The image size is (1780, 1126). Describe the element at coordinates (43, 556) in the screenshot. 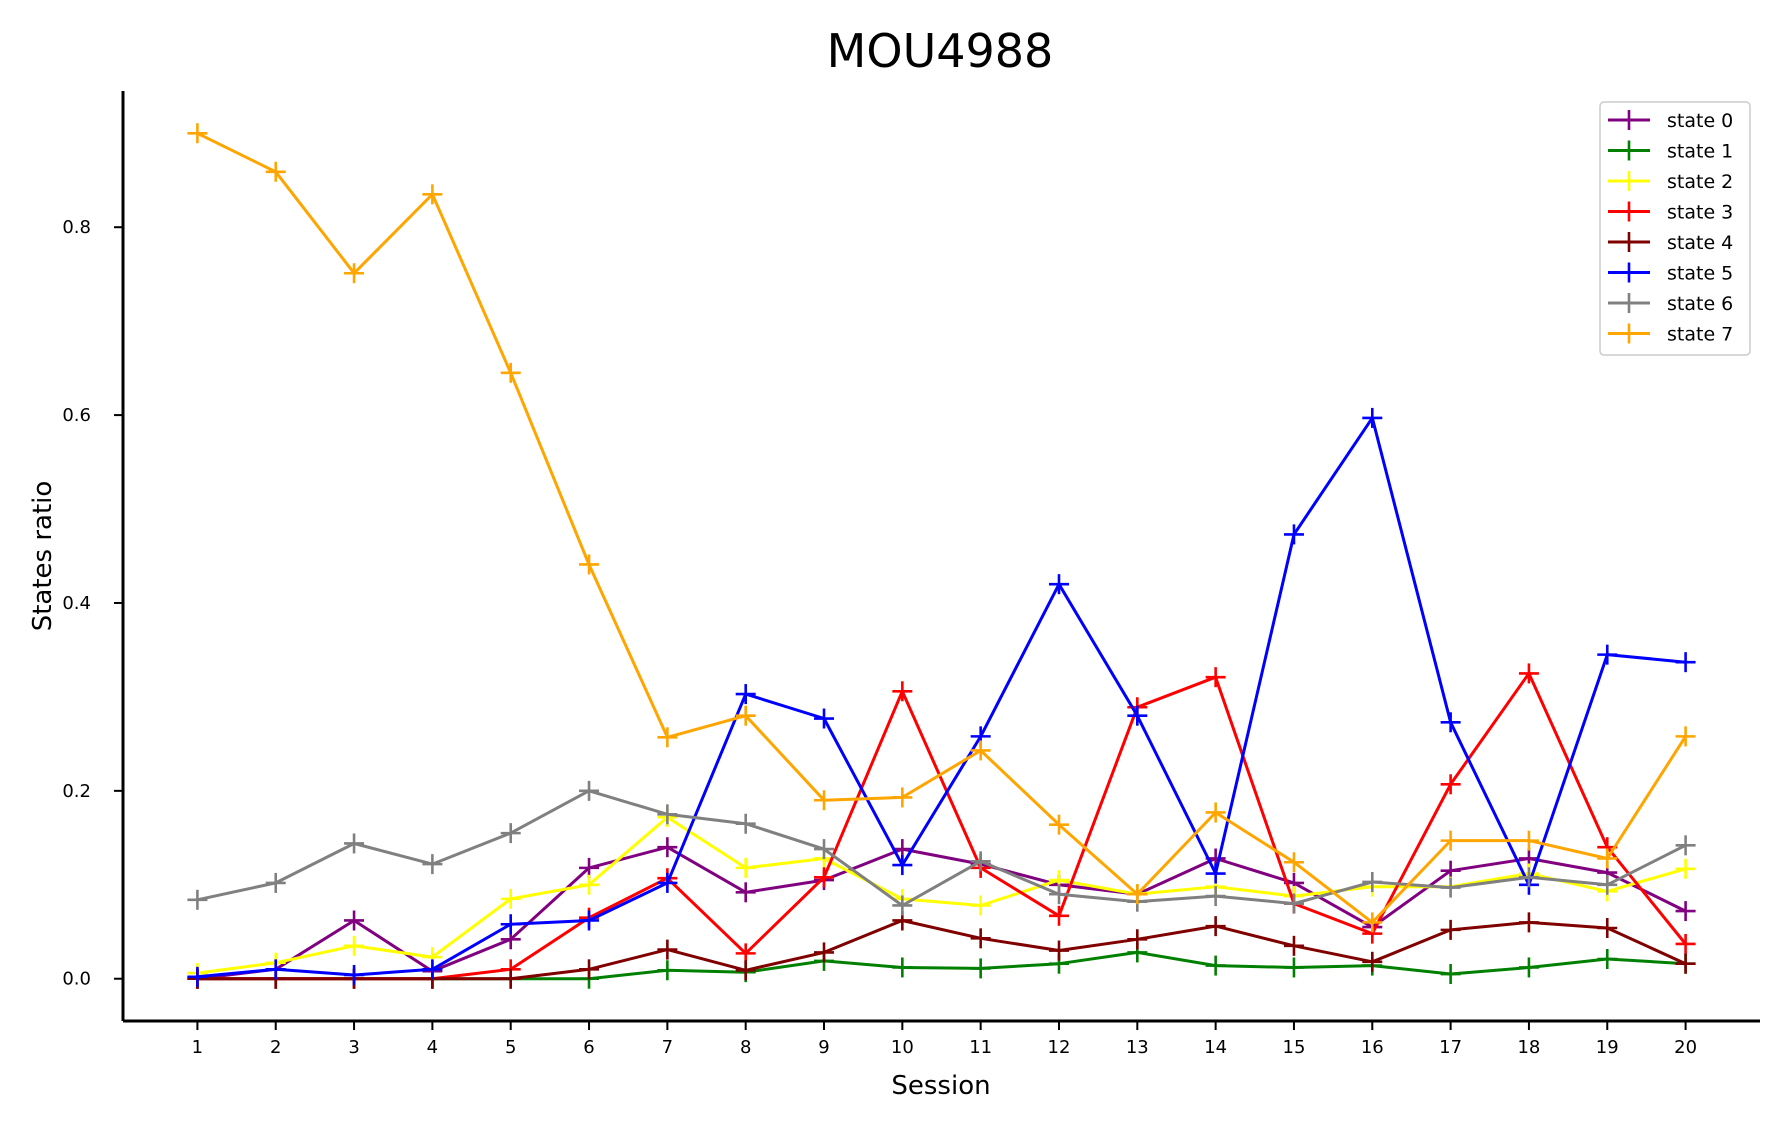

I see `y-axis-label: States ratio` at that location.